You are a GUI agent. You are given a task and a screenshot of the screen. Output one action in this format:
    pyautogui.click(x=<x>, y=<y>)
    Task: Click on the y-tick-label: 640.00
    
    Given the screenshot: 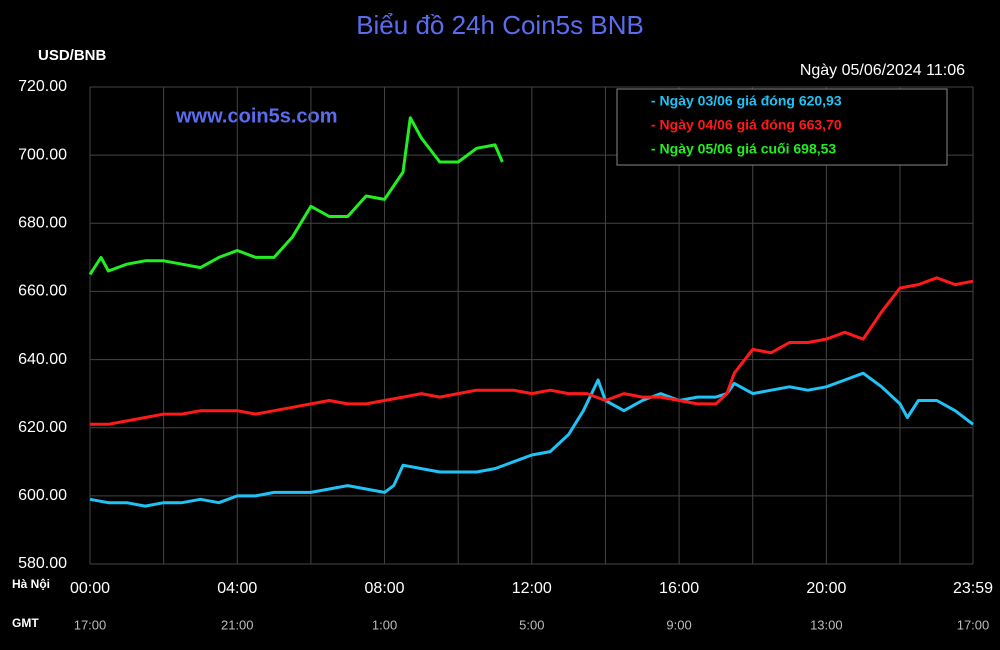 What is the action you would take?
    pyautogui.click(x=42, y=359)
    